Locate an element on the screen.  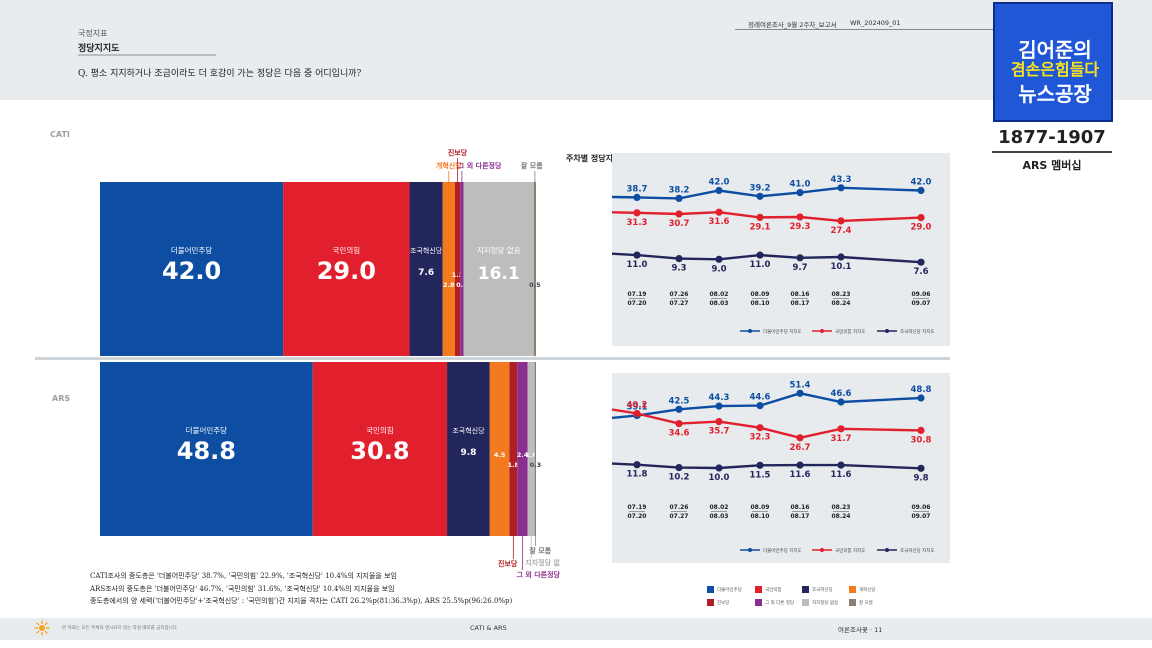
legend-item: 진보당 is located at coordinates (718, 602).